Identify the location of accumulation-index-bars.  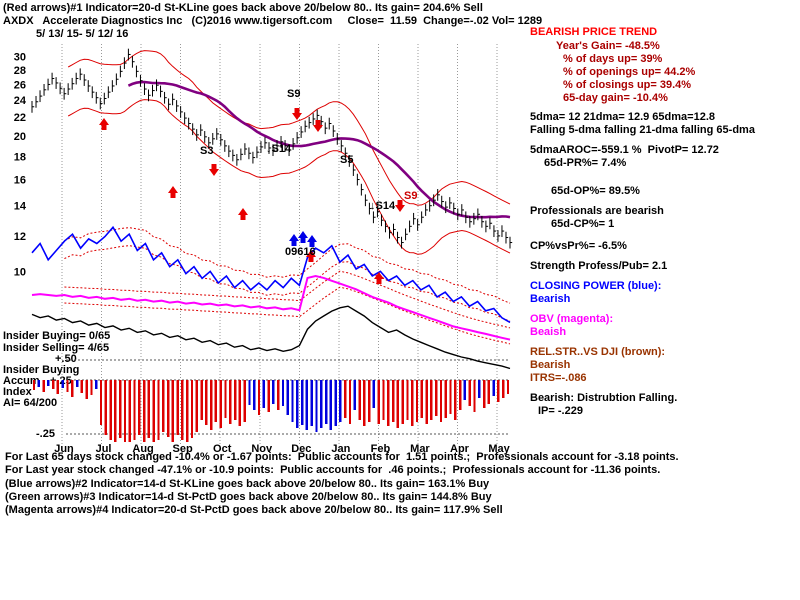
(271, 411).